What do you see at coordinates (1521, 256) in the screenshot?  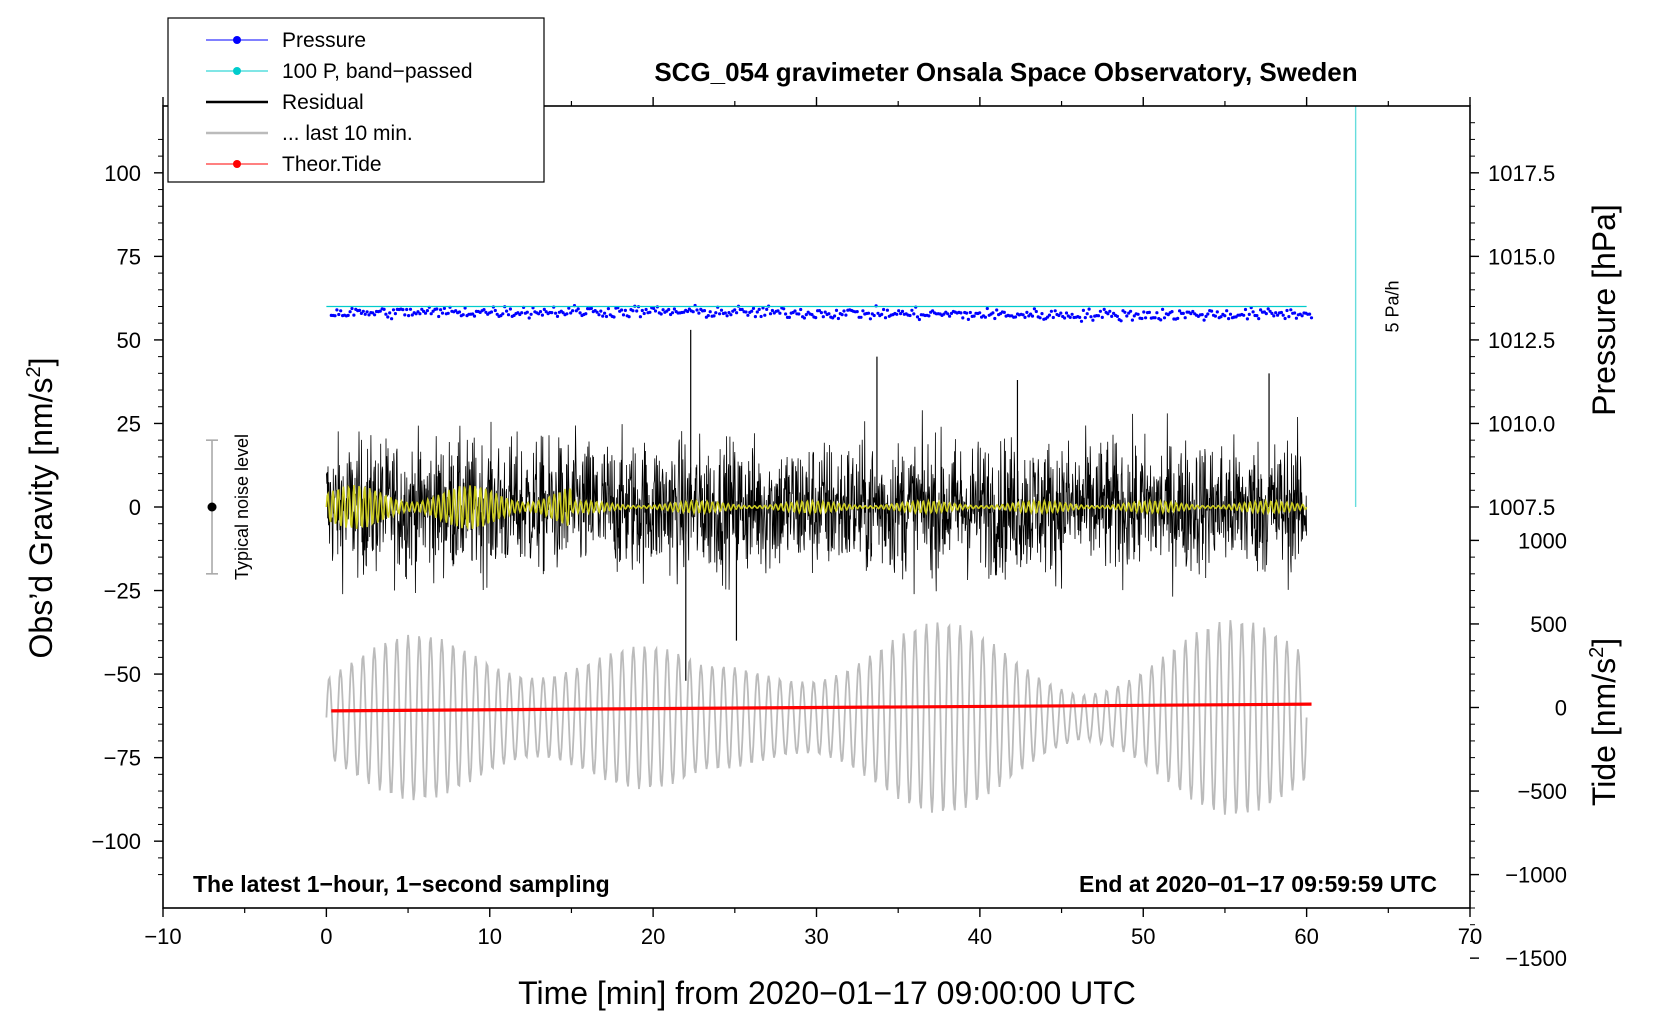 I see `pressure-tick-label: 1015.0` at bounding box center [1521, 256].